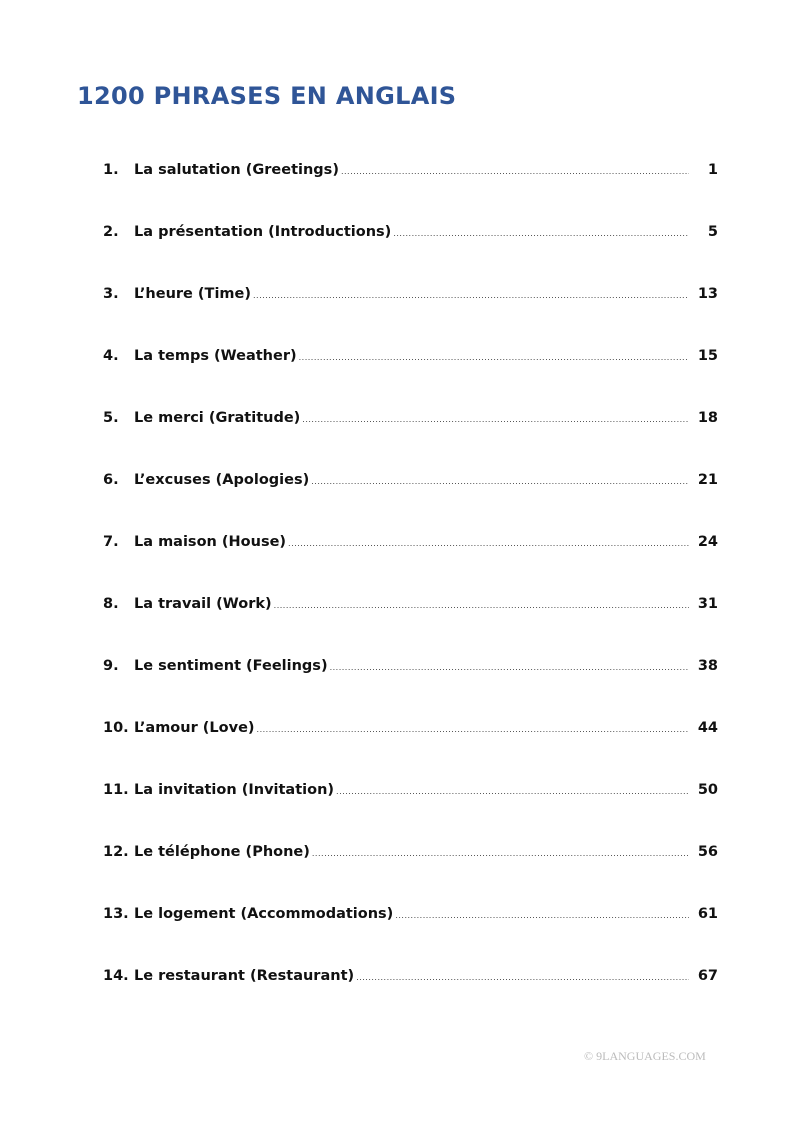 The width and height of the screenshot is (794, 1123). I want to click on toc-entry-page: 18, so click(707, 418).